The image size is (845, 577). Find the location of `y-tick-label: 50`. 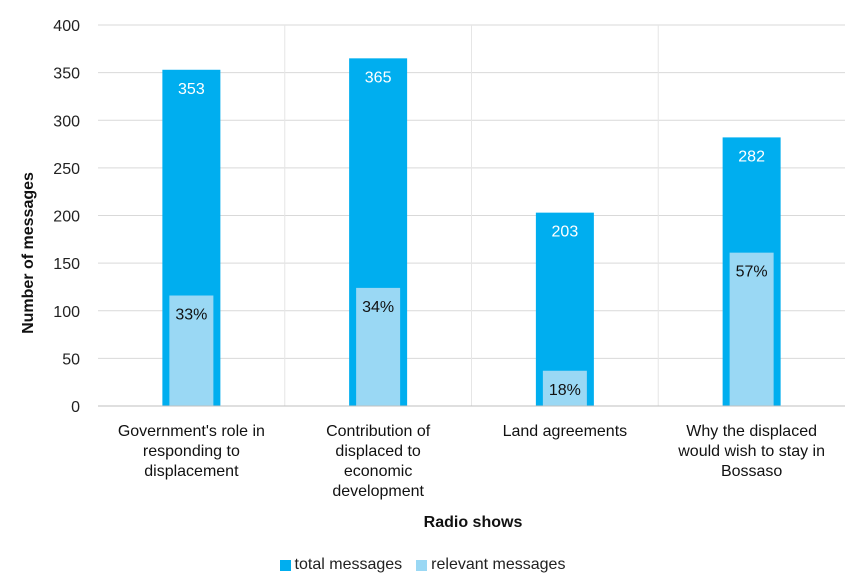

y-tick-label: 50 is located at coordinates (71, 359).